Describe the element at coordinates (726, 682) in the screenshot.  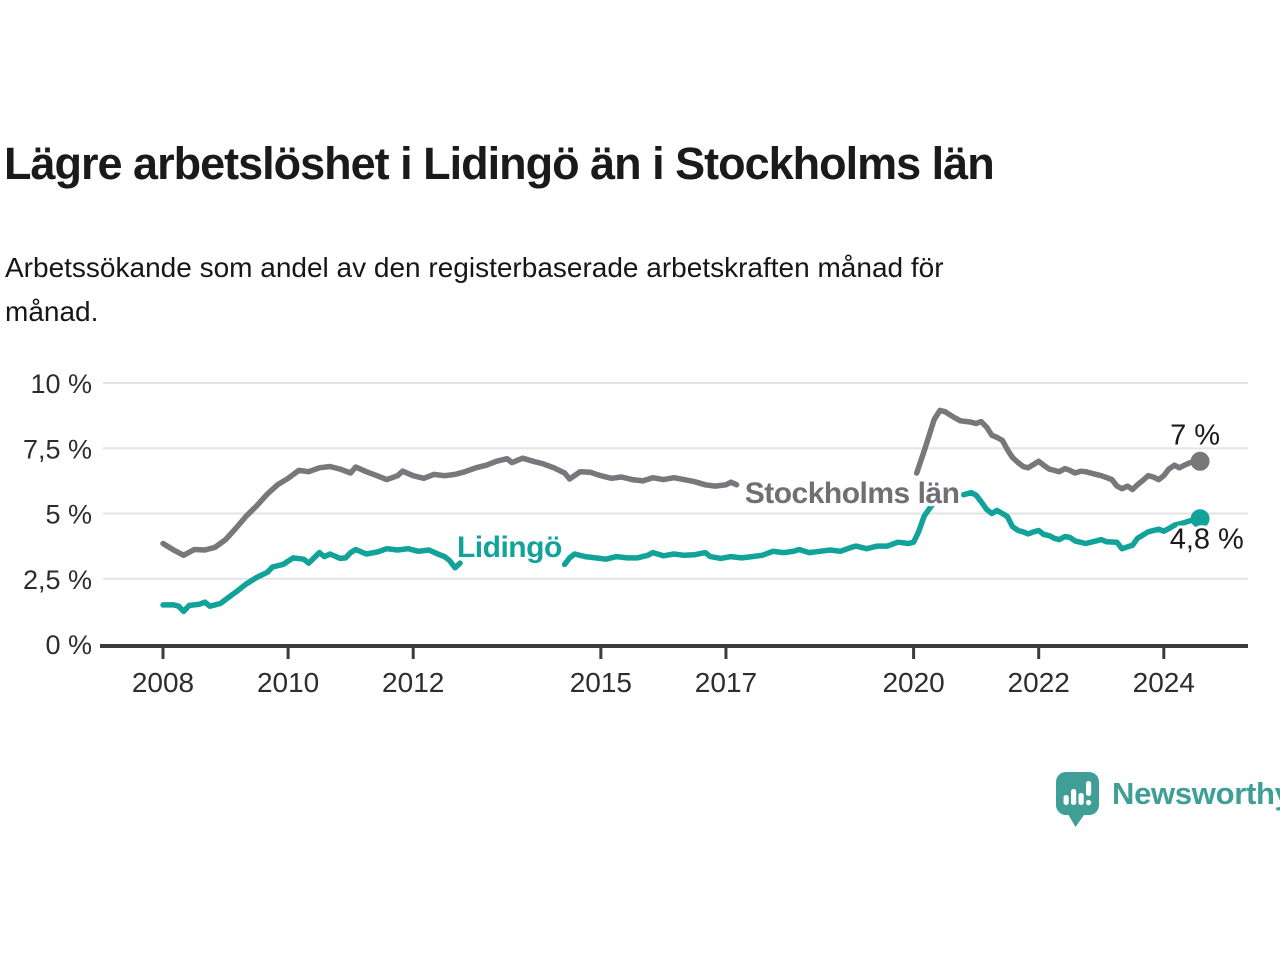
I see `x-axis-tick-label: 2017` at that location.